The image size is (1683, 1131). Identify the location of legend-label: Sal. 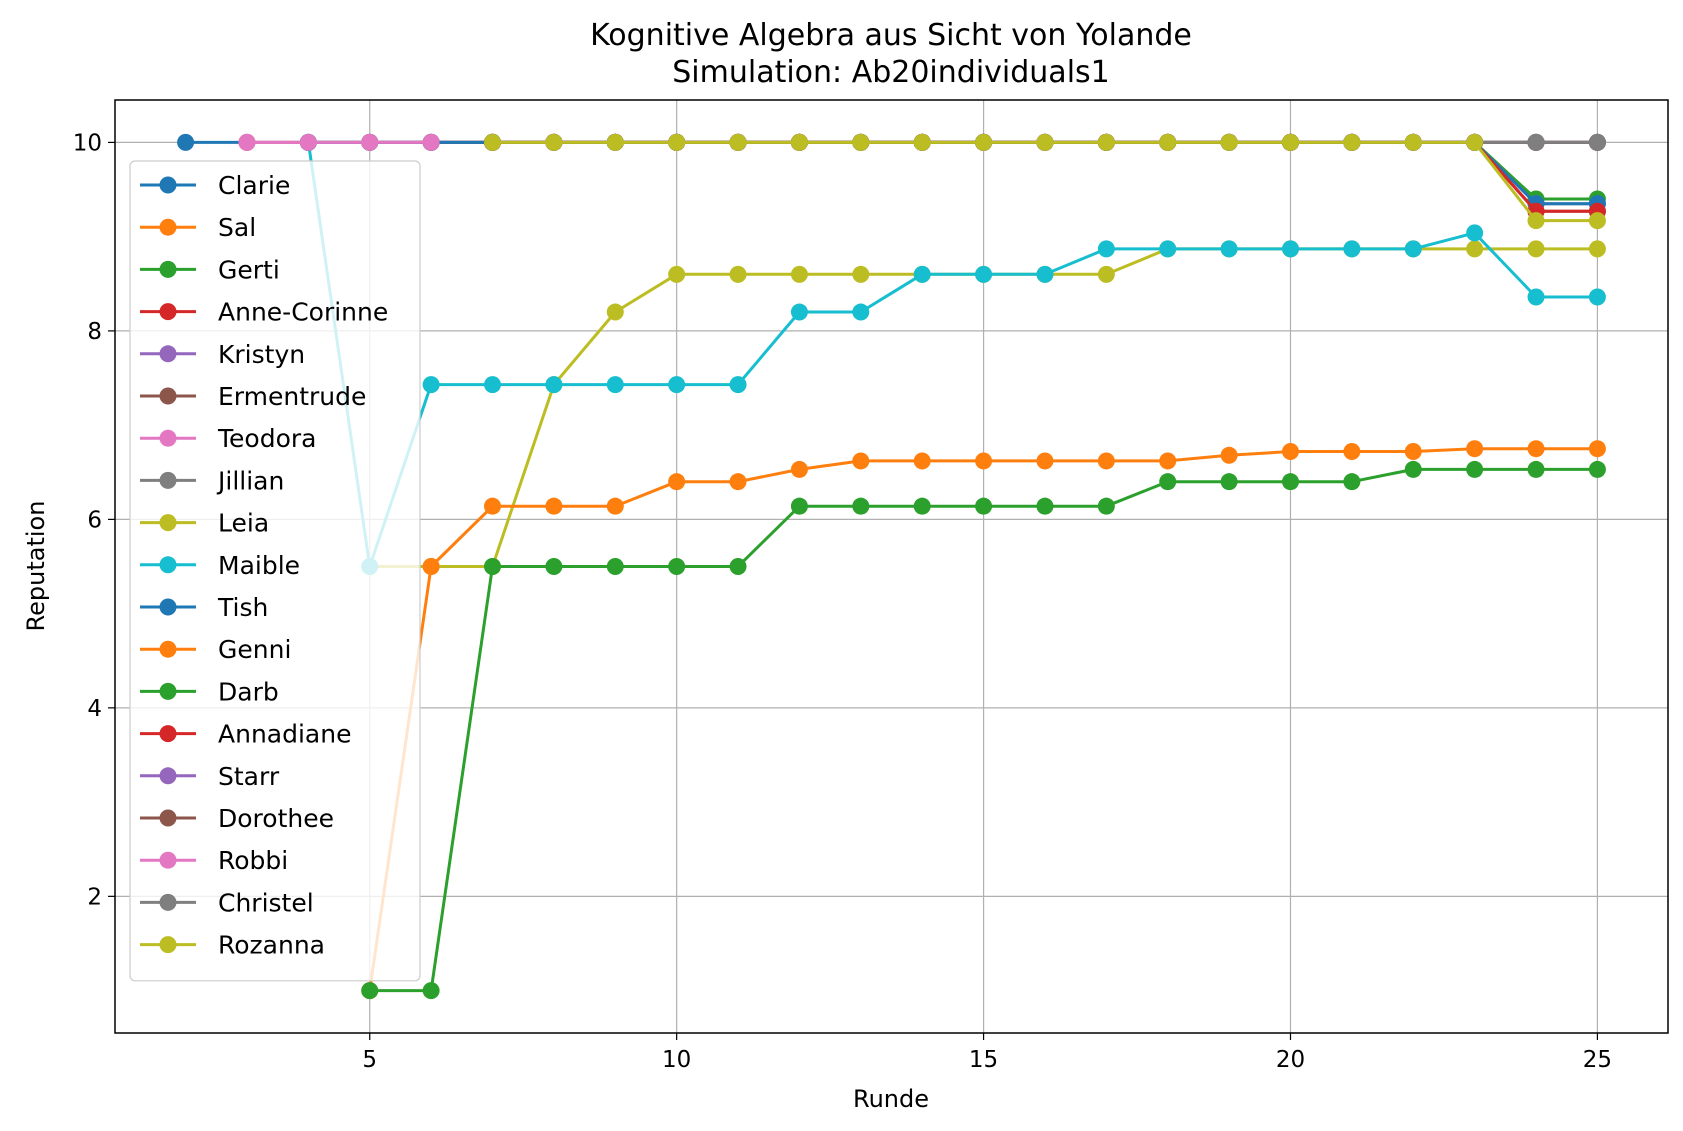
(237, 227).